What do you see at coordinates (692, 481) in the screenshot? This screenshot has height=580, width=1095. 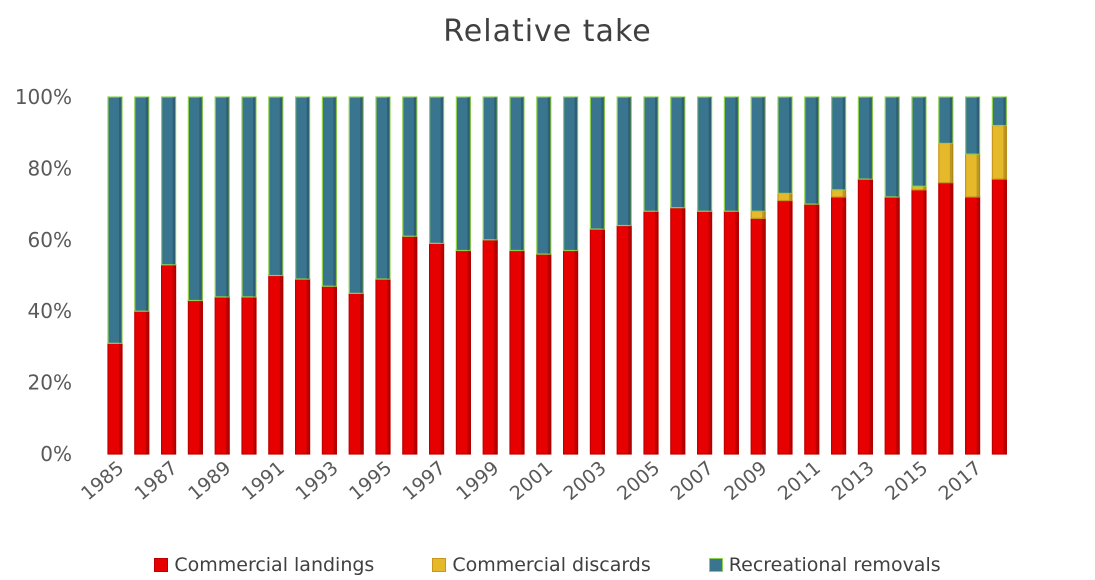 I see `x-tick-label: 2007` at bounding box center [692, 481].